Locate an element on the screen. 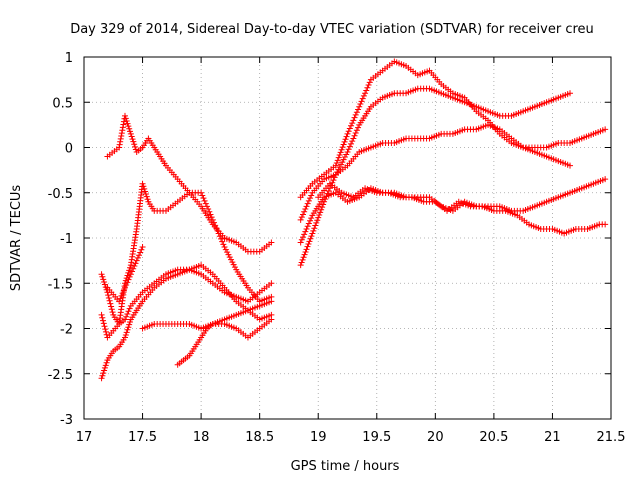  y-tick-label: -0.5 is located at coordinates (60, 194).